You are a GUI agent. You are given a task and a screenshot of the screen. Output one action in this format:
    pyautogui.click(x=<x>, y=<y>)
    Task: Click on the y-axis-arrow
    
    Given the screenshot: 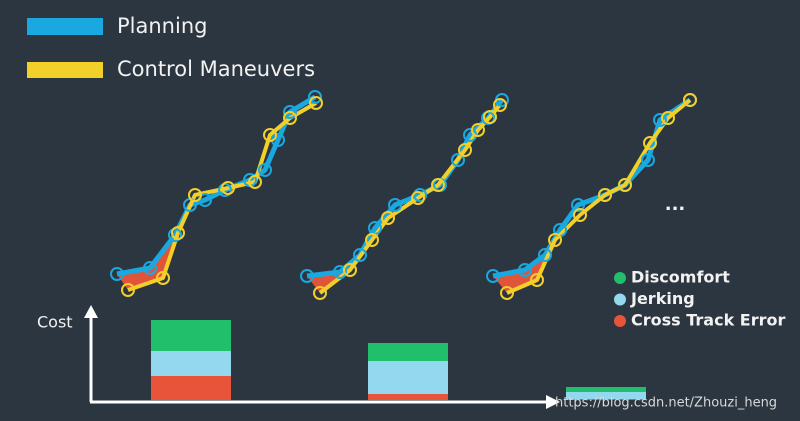 What is the action you would take?
    pyautogui.click(x=91, y=311)
    